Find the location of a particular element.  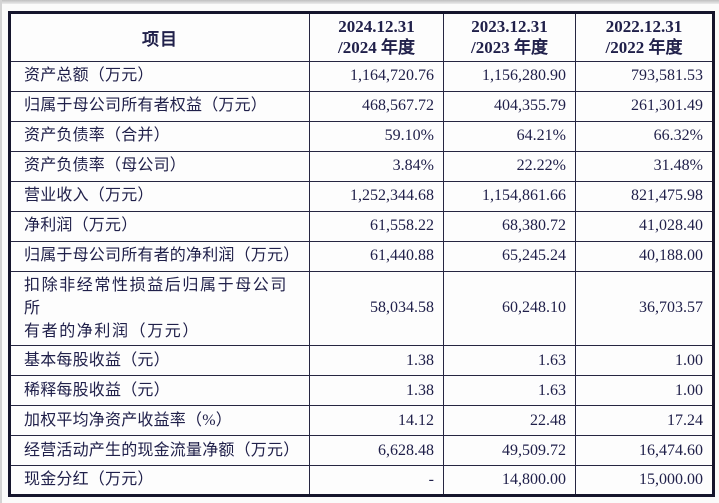

table-row-diluted-eps: 稀释每股收益（元） 1.38 1.63 1.00 is located at coordinates (361, 391).